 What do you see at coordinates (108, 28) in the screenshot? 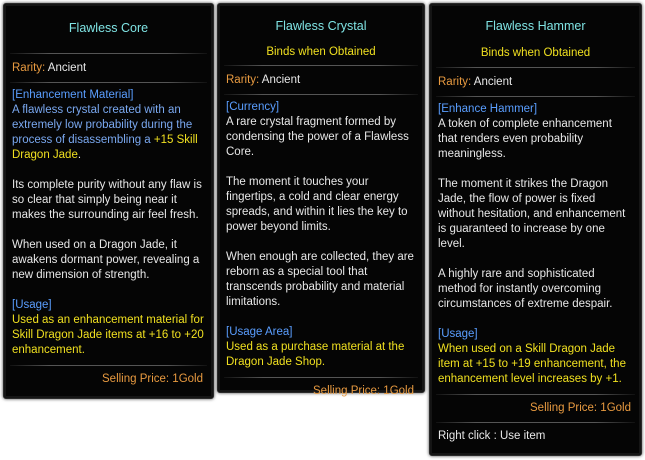
I see `item-title: Flawless Core` at bounding box center [108, 28].